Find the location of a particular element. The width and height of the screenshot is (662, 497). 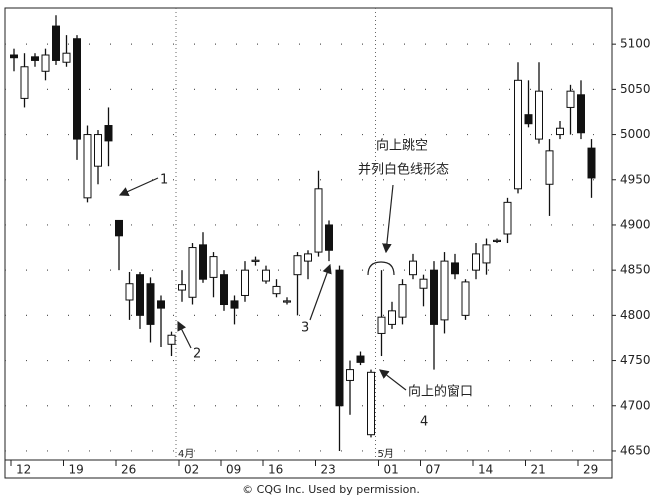

y-tick-label: 5000 is located at coordinates (635, 134).